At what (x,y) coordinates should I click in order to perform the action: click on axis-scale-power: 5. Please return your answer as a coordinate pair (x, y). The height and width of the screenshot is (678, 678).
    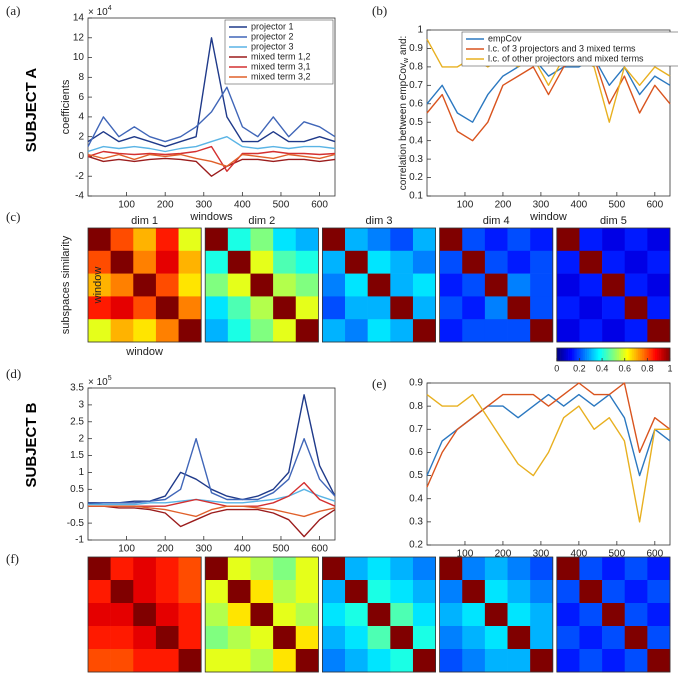
    Looking at the image, I should click on (110, 378).